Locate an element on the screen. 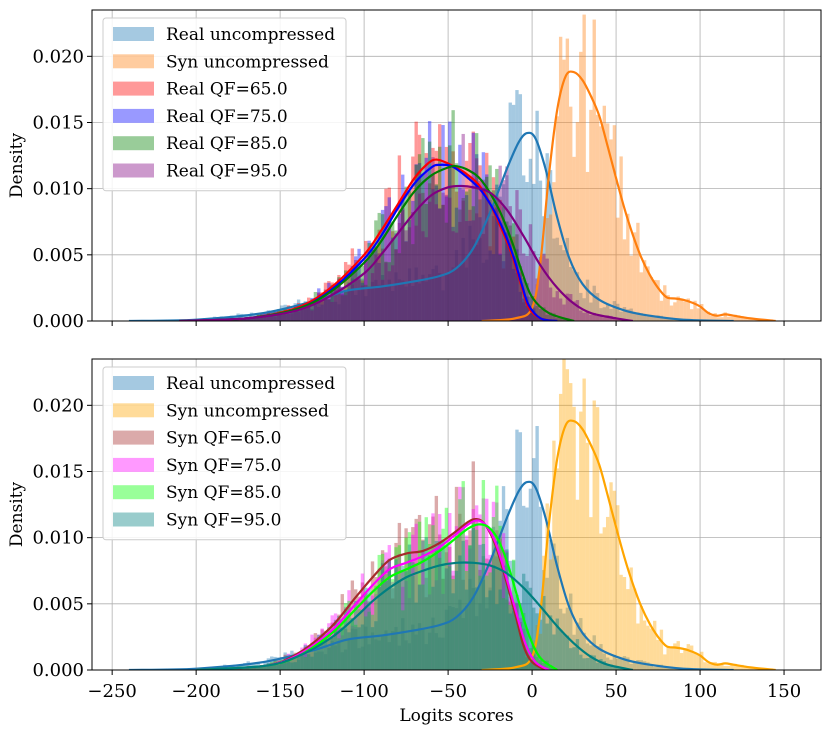 The image size is (830, 734). x-tick-label: −100 is located at coordinates (363, 691).